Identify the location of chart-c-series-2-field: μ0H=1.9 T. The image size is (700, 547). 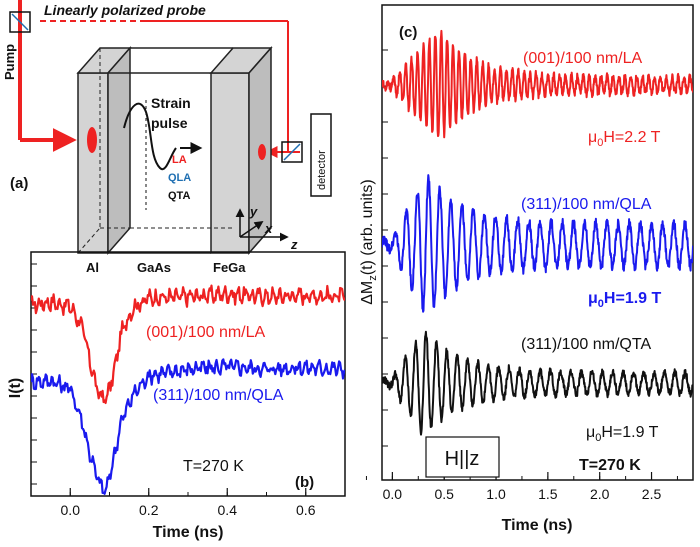
(625, 300).